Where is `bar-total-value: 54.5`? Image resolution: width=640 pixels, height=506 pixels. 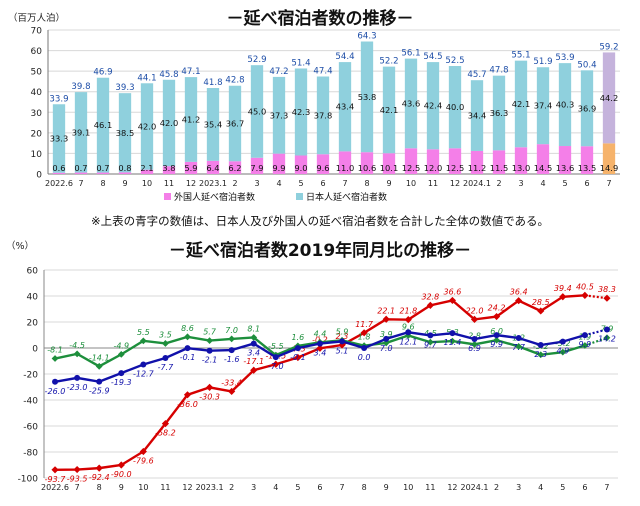
bar-total-value: 54.5 is located at coordinates (432, 57).